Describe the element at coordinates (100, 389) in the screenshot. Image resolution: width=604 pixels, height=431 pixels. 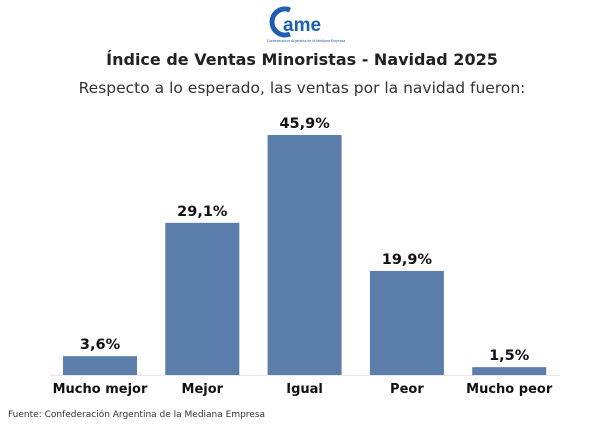
I see `x-tick-label: Mucho mejor` at that location.